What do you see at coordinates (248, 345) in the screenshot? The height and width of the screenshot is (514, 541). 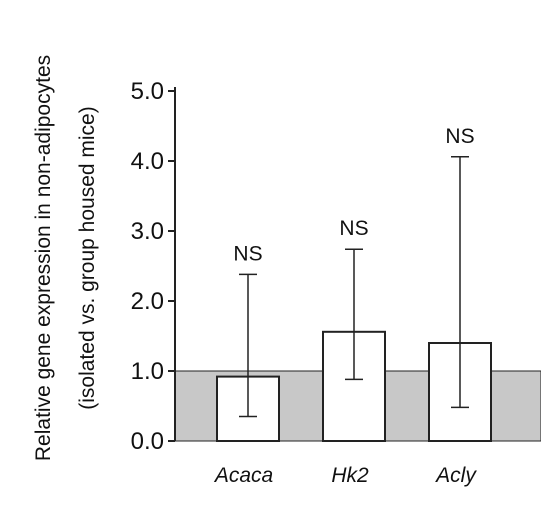 I see `error-bar-acaca` at bounding box center [248, 345].